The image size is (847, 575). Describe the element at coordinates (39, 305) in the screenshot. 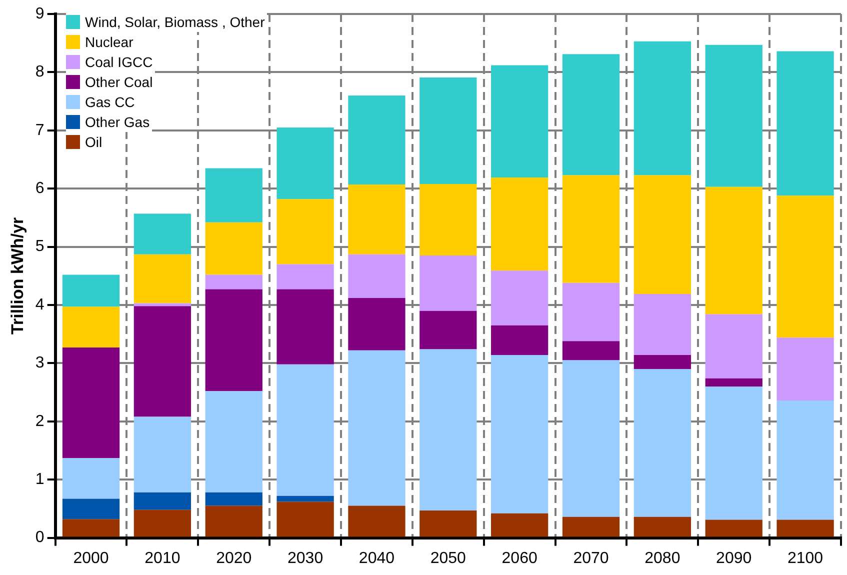

I see `y-tick-label: 4` at that location.